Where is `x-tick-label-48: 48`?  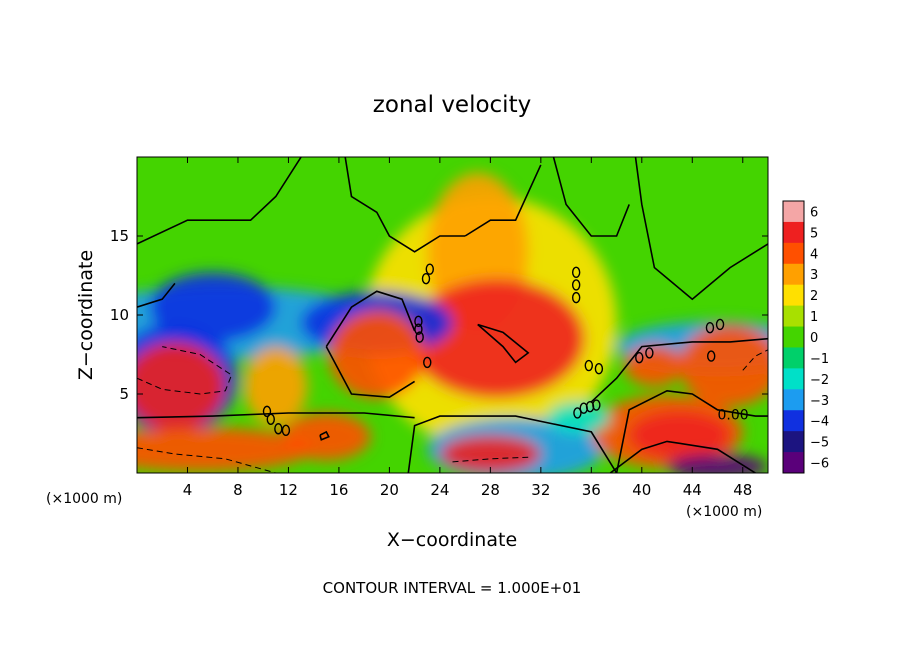 x-tick-label-48: 48 is located at coordinates (742, 490).